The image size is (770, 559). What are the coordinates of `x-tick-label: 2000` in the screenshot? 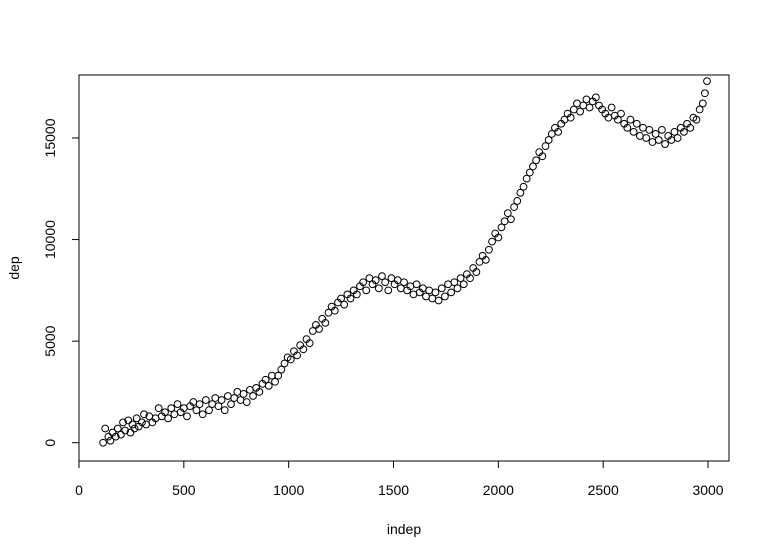 It's located at (498, 490).